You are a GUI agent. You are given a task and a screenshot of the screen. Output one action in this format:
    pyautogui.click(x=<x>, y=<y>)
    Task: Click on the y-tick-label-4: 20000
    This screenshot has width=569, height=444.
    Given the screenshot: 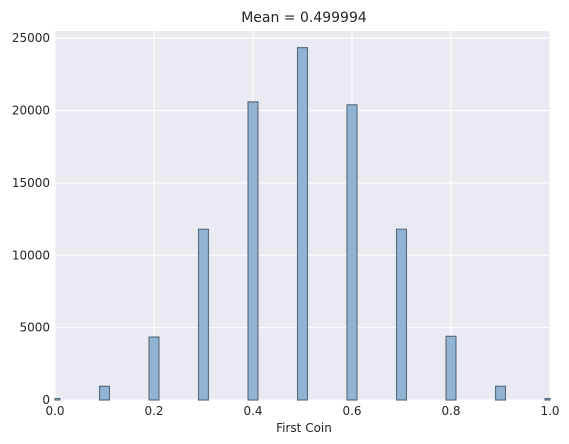 What is the action you would take?
    pyautogui.click(x=31, y=111)
    